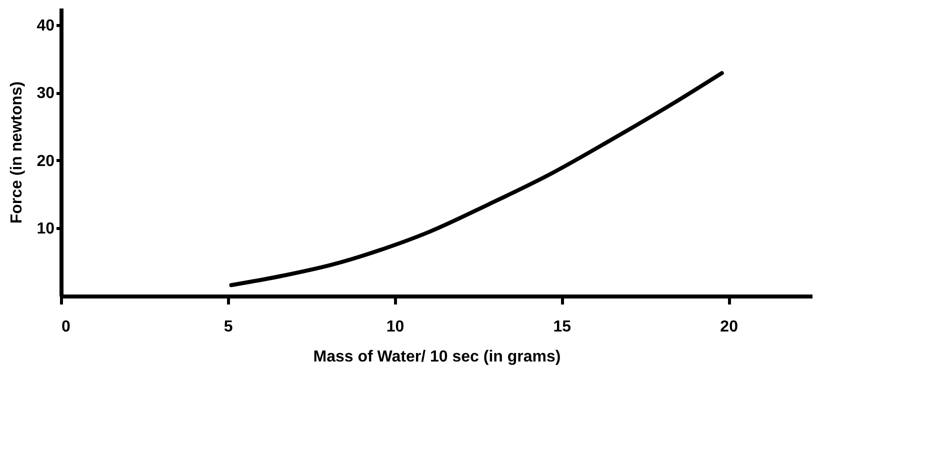  Describe the element at coordinates (45, 93) in the screenshot. I see `y-tick-label: 30` at that location.